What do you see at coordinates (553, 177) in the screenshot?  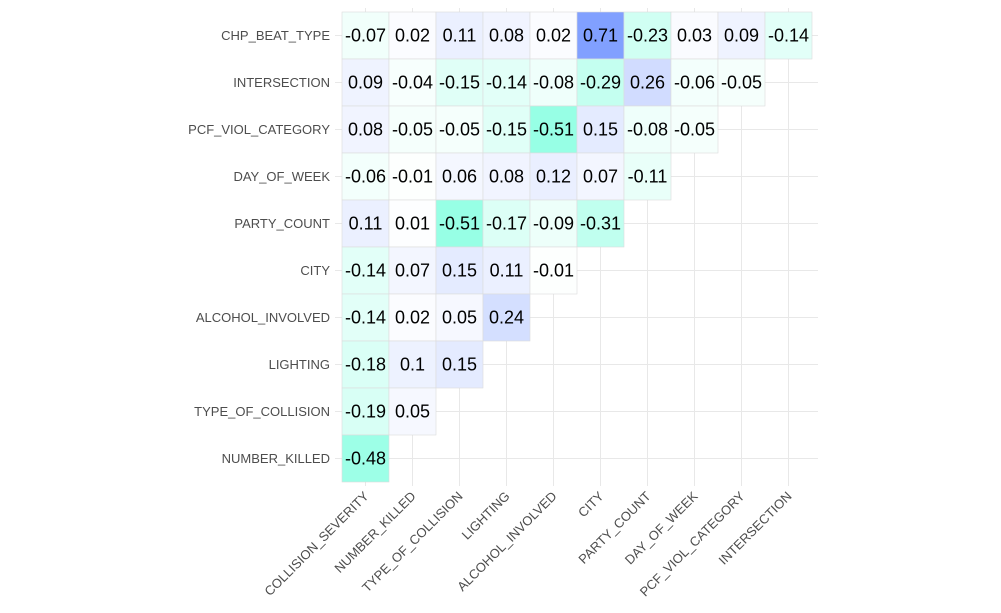 I see `cell-value-label: 0.12` at bounding box center [553, 177].